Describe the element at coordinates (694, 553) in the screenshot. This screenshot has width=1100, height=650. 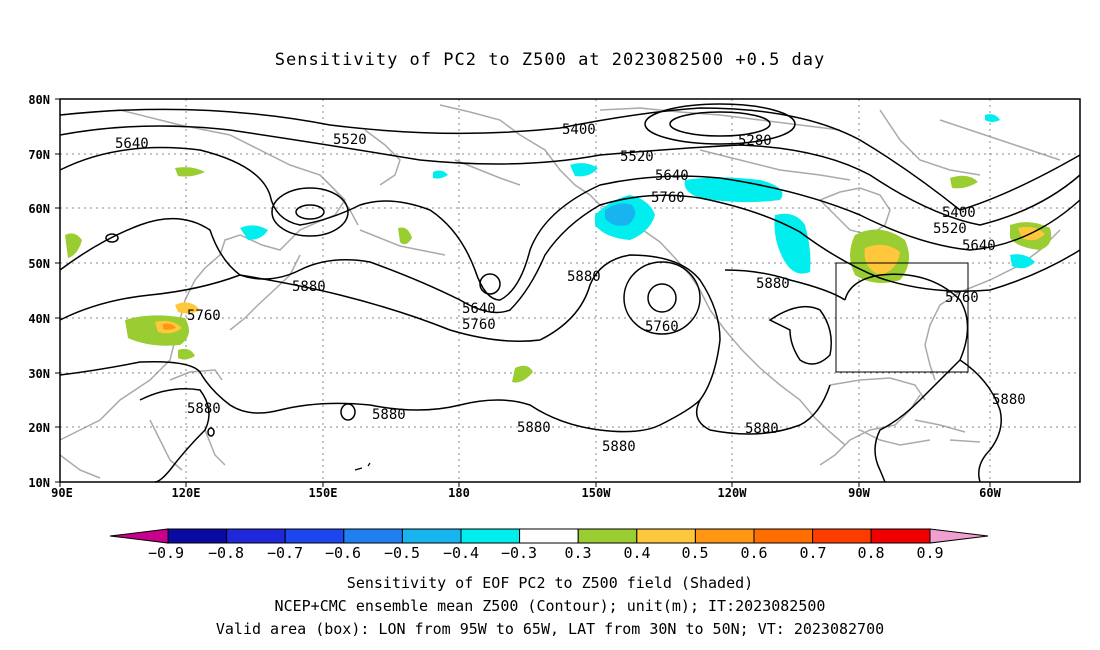
I see `colorbar-label: 0.5` at that location.